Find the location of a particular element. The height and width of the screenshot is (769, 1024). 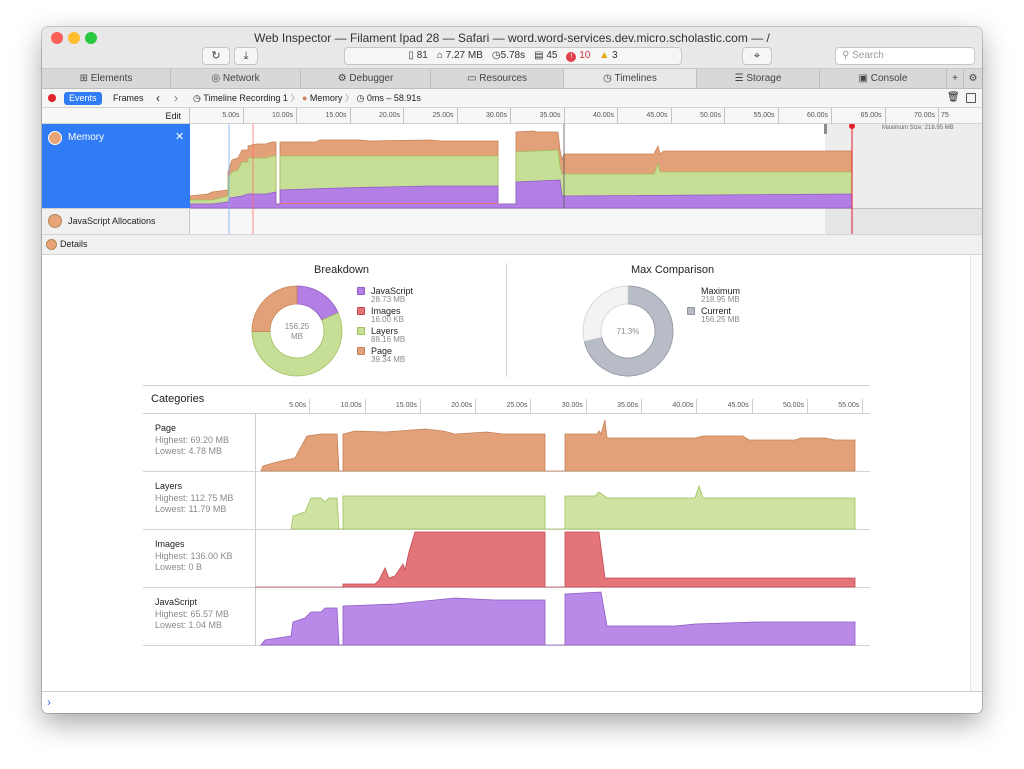

forward-arrow-icon: › is located at coordinates (176, 98).